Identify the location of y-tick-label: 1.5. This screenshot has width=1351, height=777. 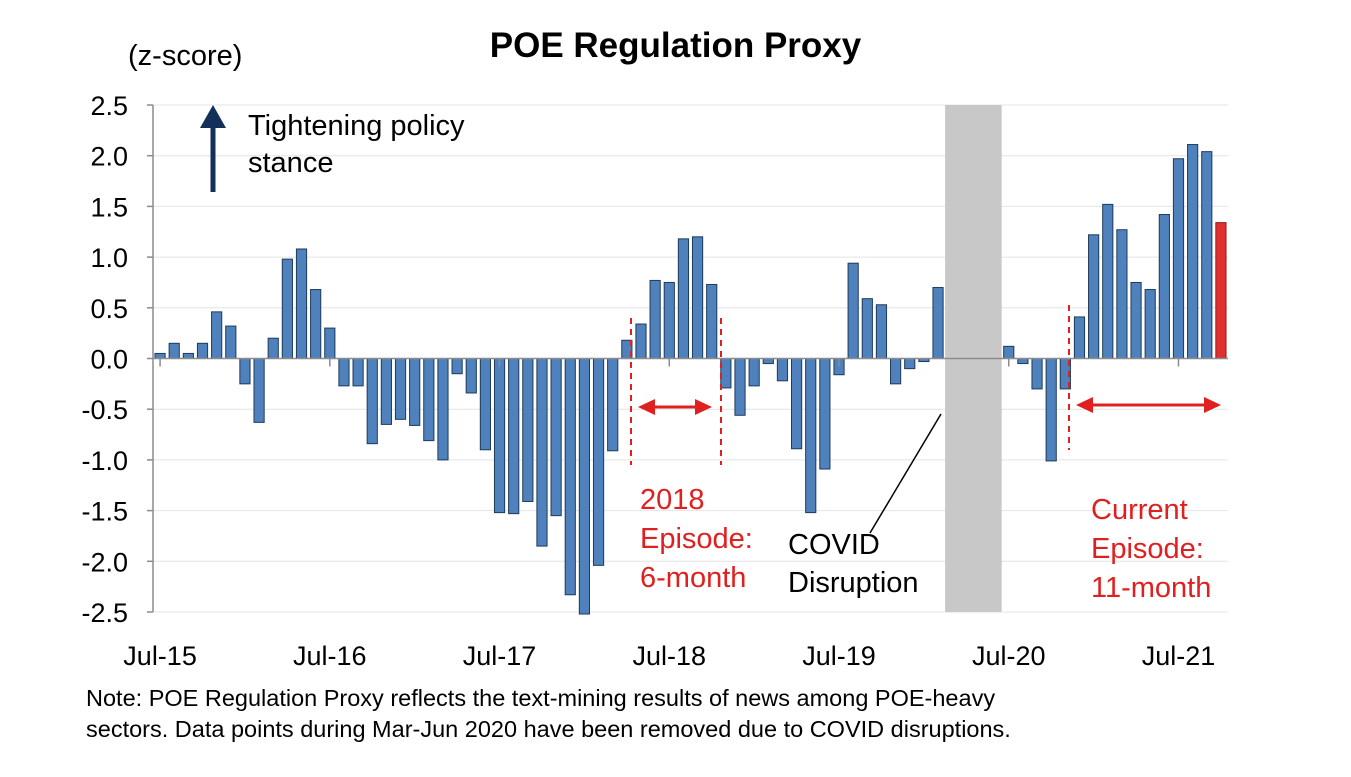
(109, 207).